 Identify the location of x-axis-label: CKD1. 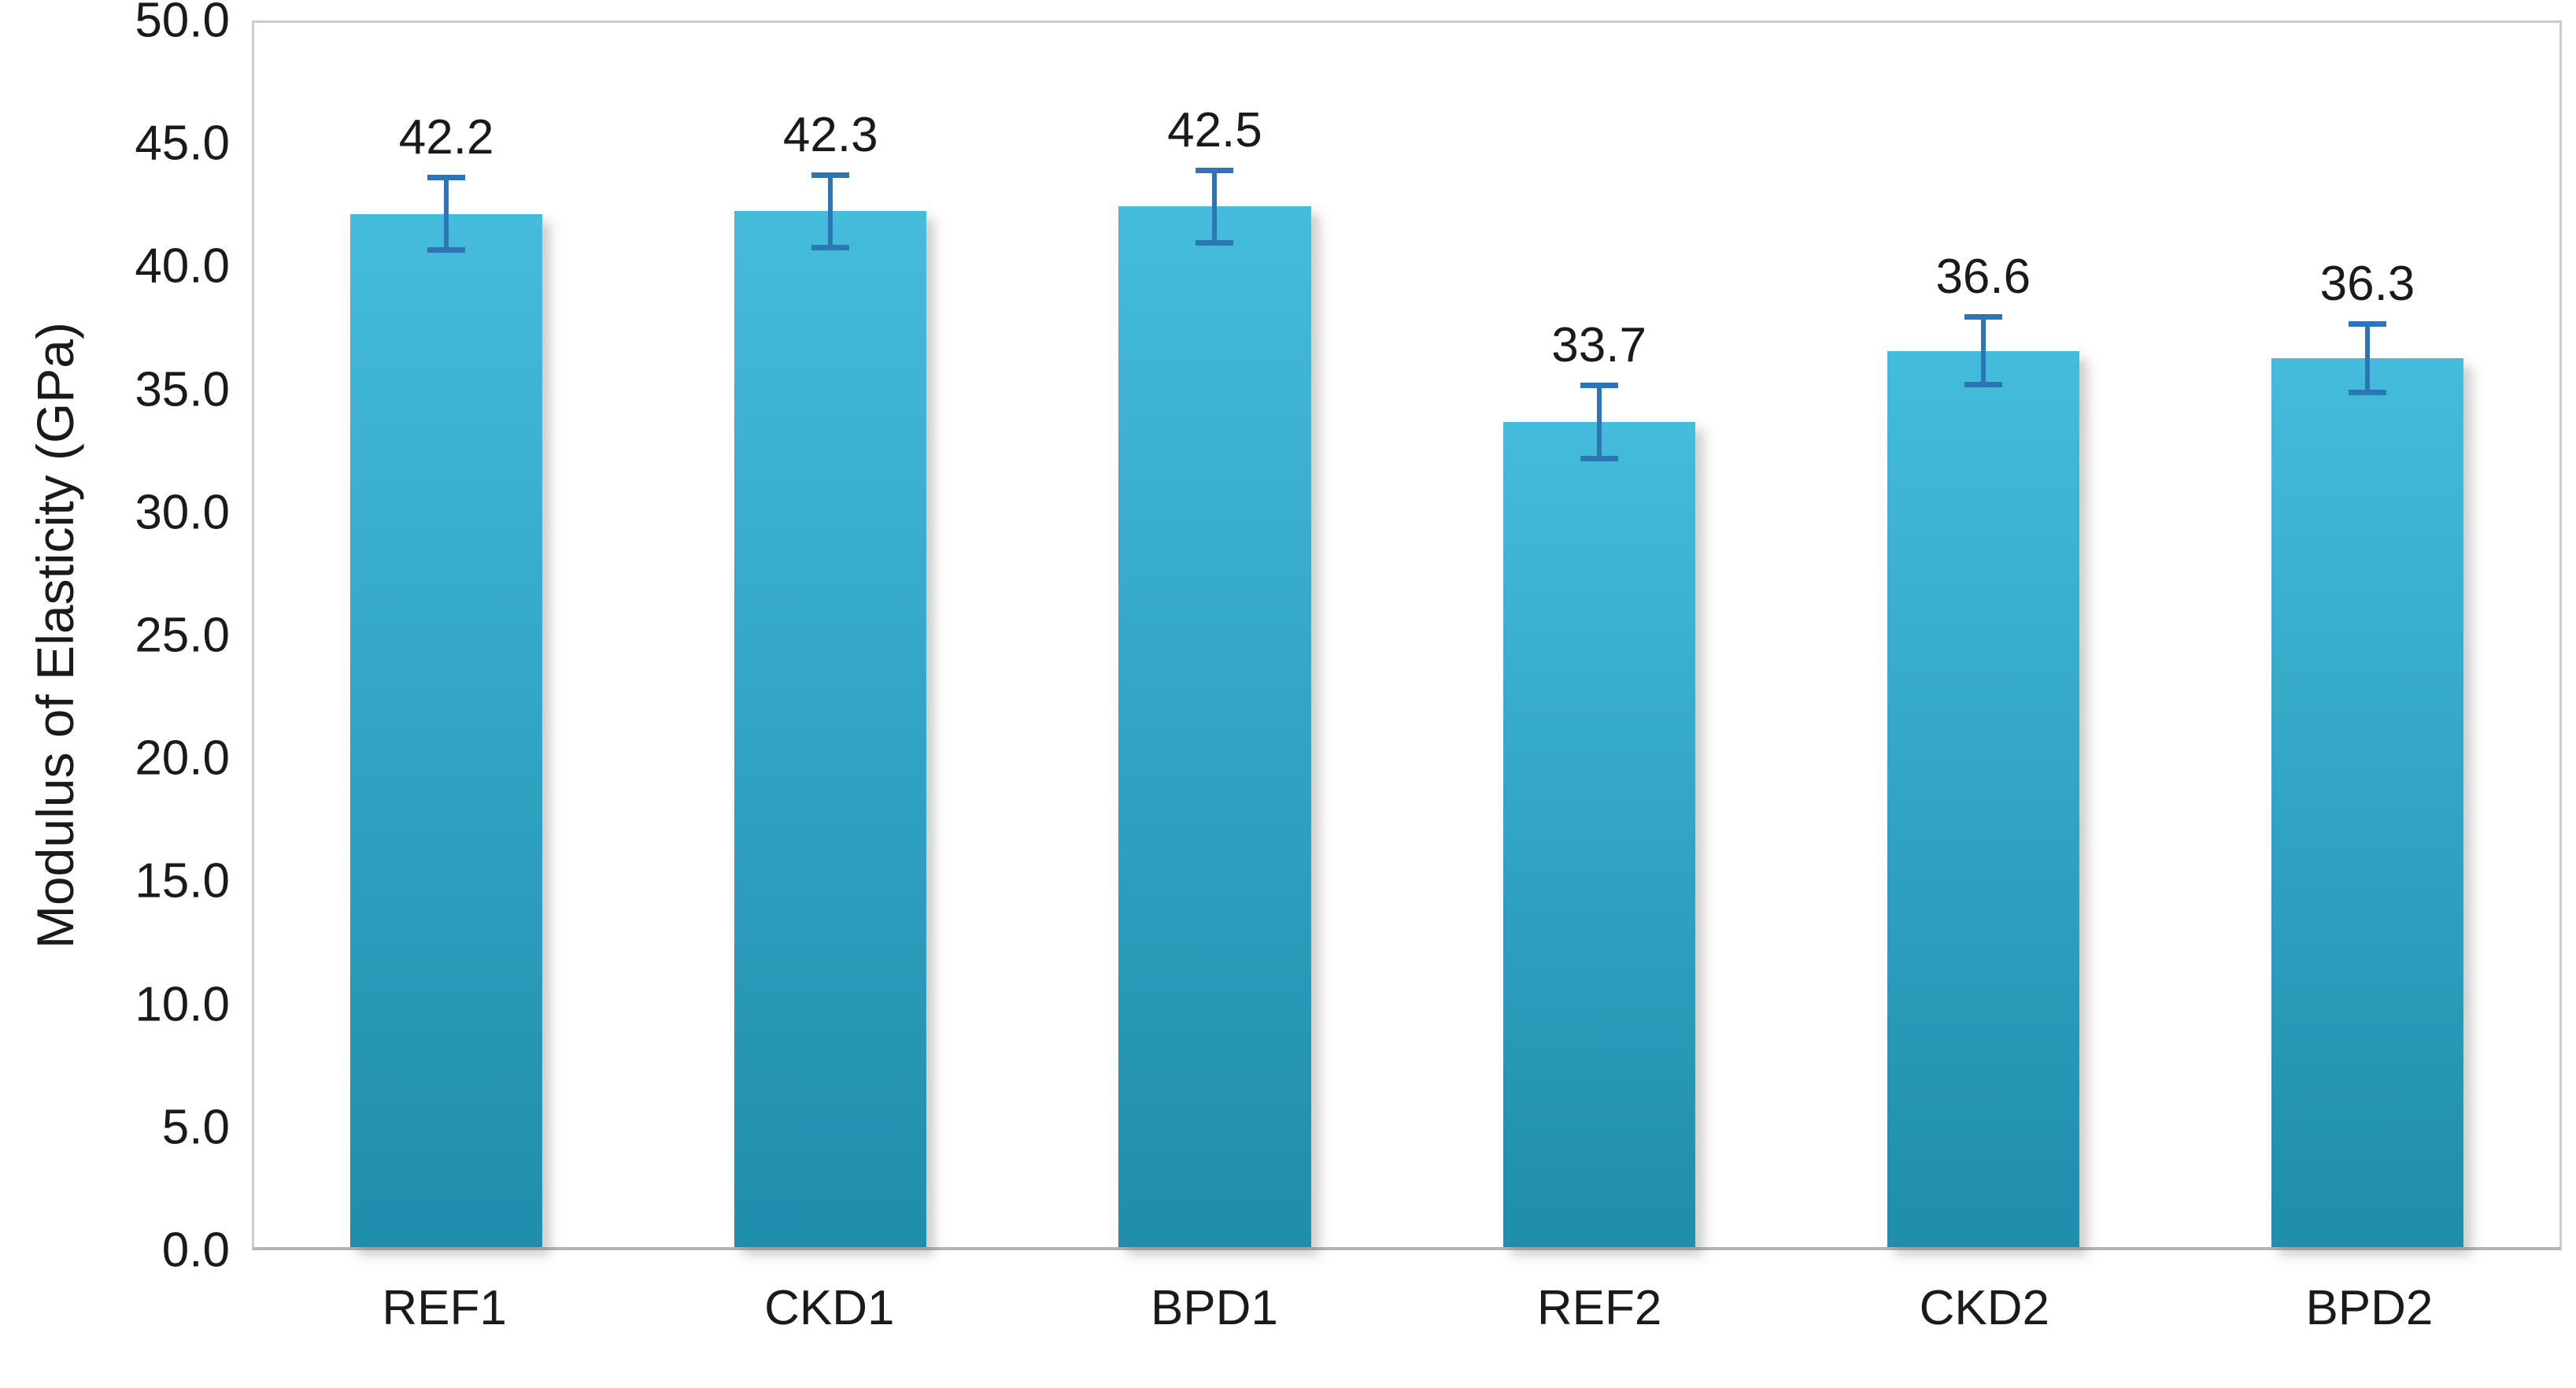
(829, 1308).